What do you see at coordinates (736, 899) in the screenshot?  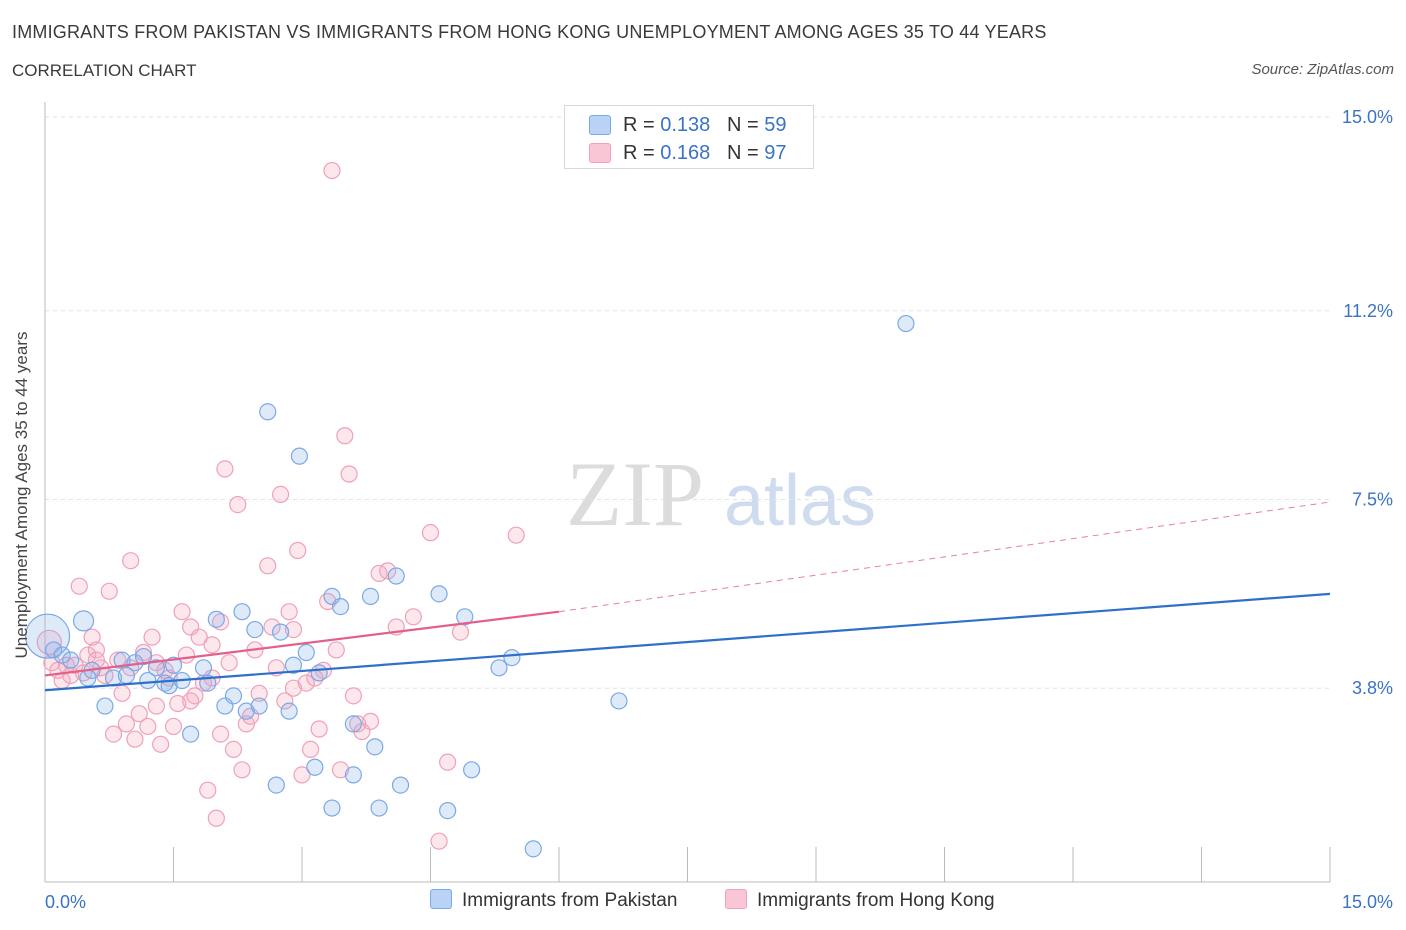 I see `bottom-legend-swatch-hongkong` at bounding box center [736, 899].